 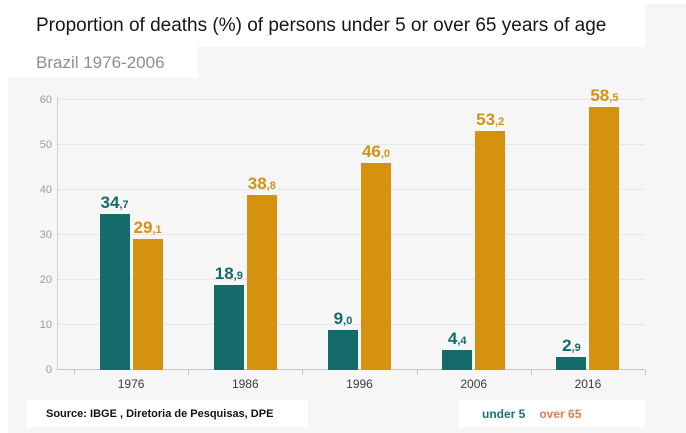 I want to click on category-group-2006: 4,4 53,2, so click(x=474, y=235).